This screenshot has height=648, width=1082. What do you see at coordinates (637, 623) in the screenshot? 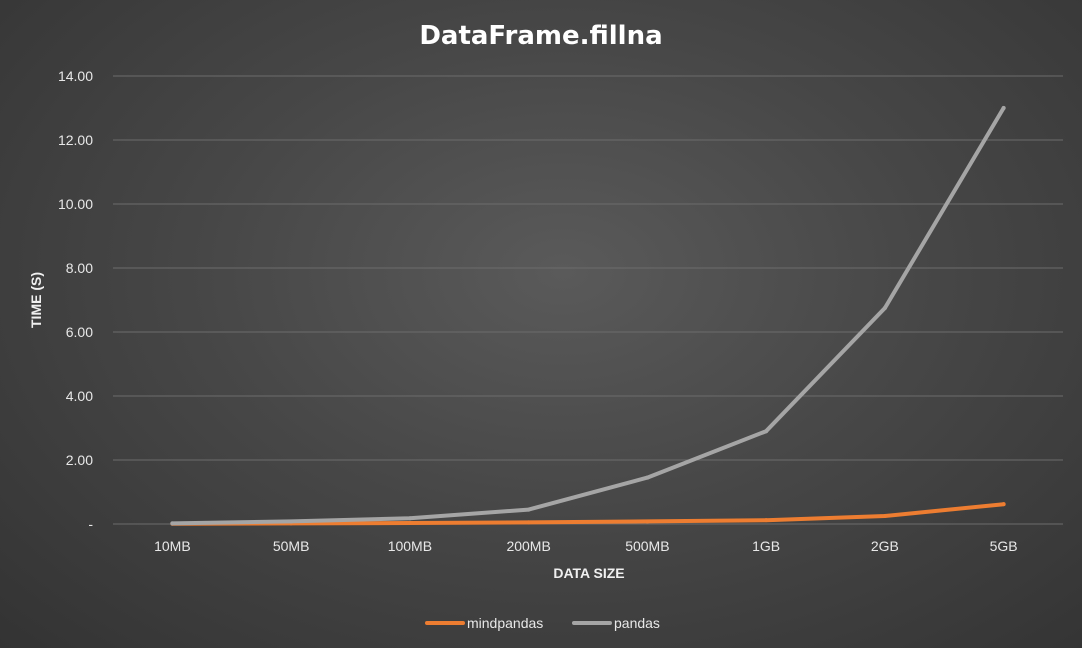
I see `legend-label: pandas` at bounding box center [637, 623].